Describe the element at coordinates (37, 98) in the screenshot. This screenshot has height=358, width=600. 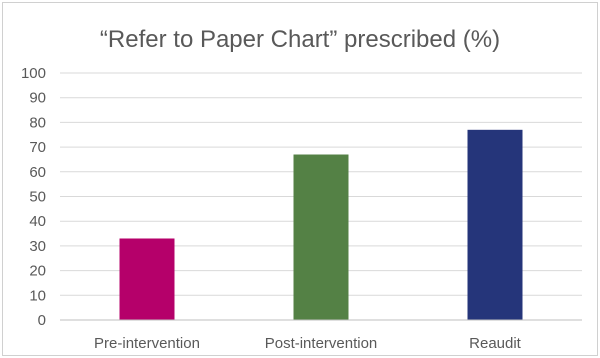
I see `y-tick-label: 90` at that location.